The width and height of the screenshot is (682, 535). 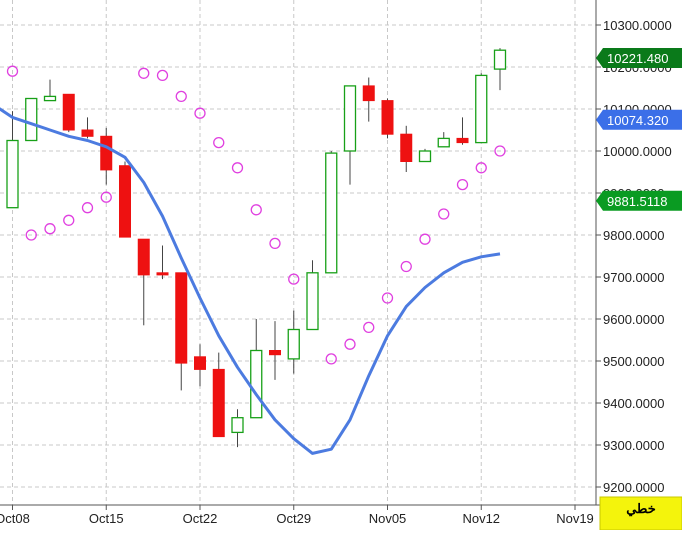 I want to click on price-label-text: 10074.320, so click(x=637, y=120).